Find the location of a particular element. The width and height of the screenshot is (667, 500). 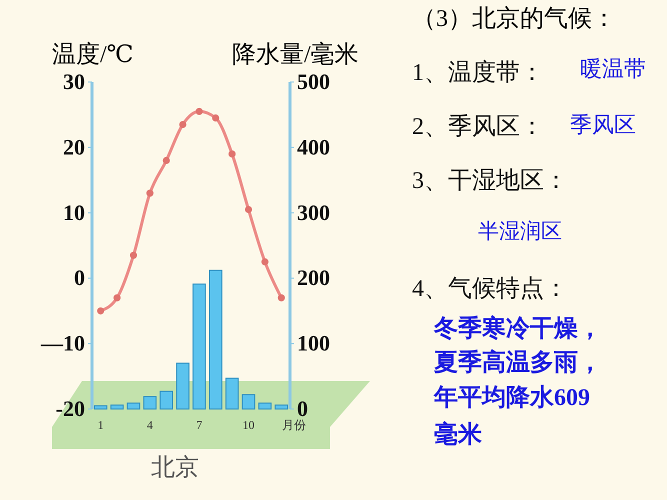

text: 季风区 is located at coordinates (603, 124).